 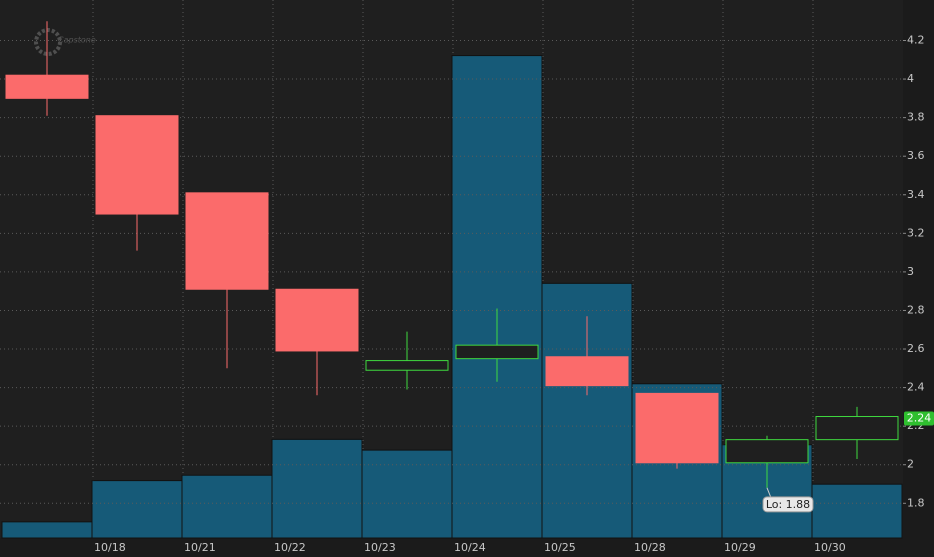 I want to click on x-tick-label: 10/23, so click(x=380, y=547).